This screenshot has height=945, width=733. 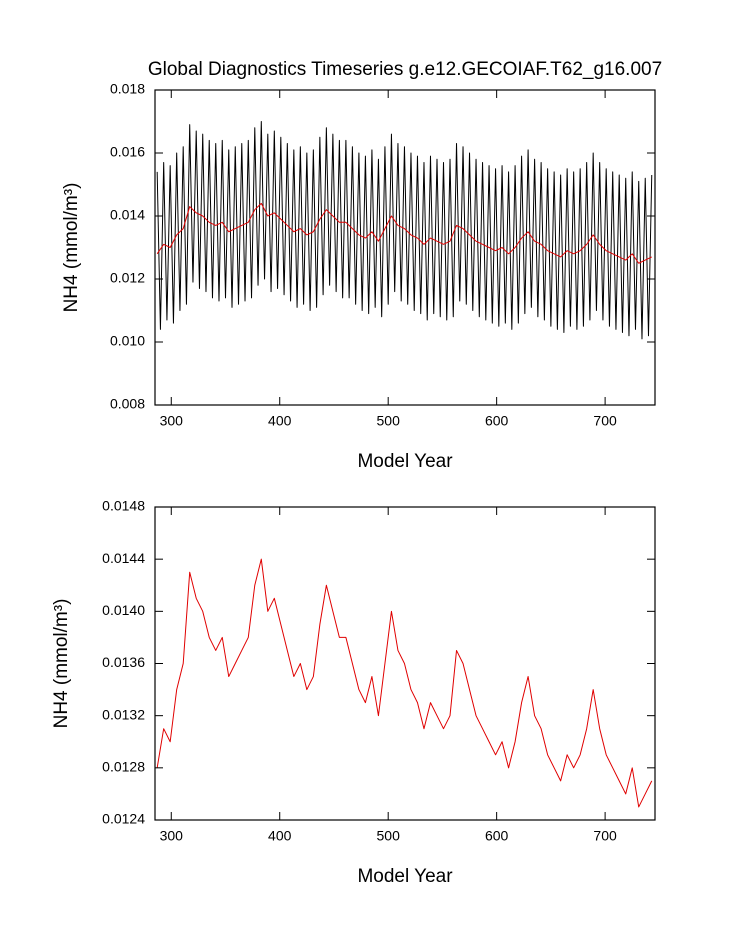 I want to click on y-tick-label: 0.012, so click(x=127, y=278).